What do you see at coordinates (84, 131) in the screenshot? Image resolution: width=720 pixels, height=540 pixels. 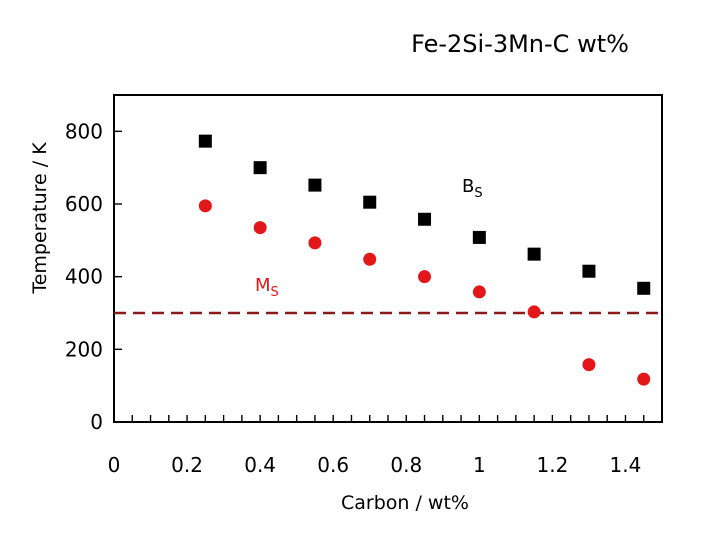 I see `y-tick-label: 800` at bounding box center [84, 131].